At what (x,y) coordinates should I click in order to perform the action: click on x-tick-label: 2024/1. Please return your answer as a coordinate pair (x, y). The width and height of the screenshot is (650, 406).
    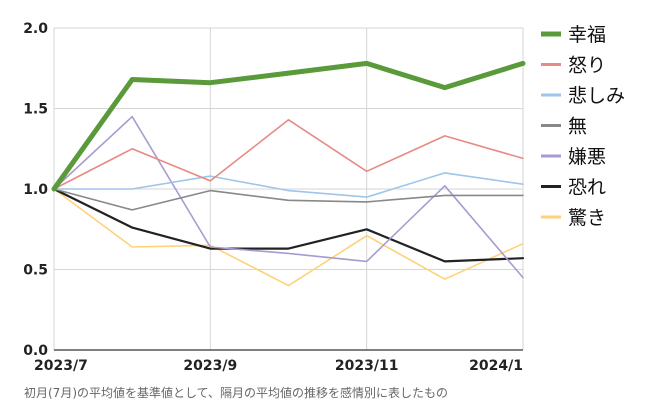
    Looking at the image, I should click on (496, 366).